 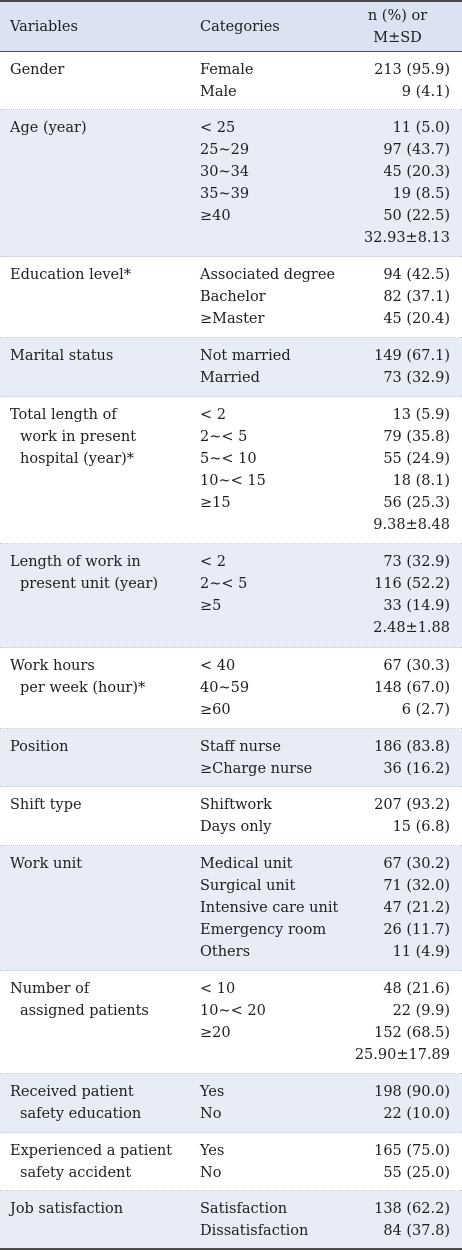 What do you see at coordinates (412, 1033) in the screenshot?
I see `value-label: 152 (68.5)` at bounding box center [412, 1033].